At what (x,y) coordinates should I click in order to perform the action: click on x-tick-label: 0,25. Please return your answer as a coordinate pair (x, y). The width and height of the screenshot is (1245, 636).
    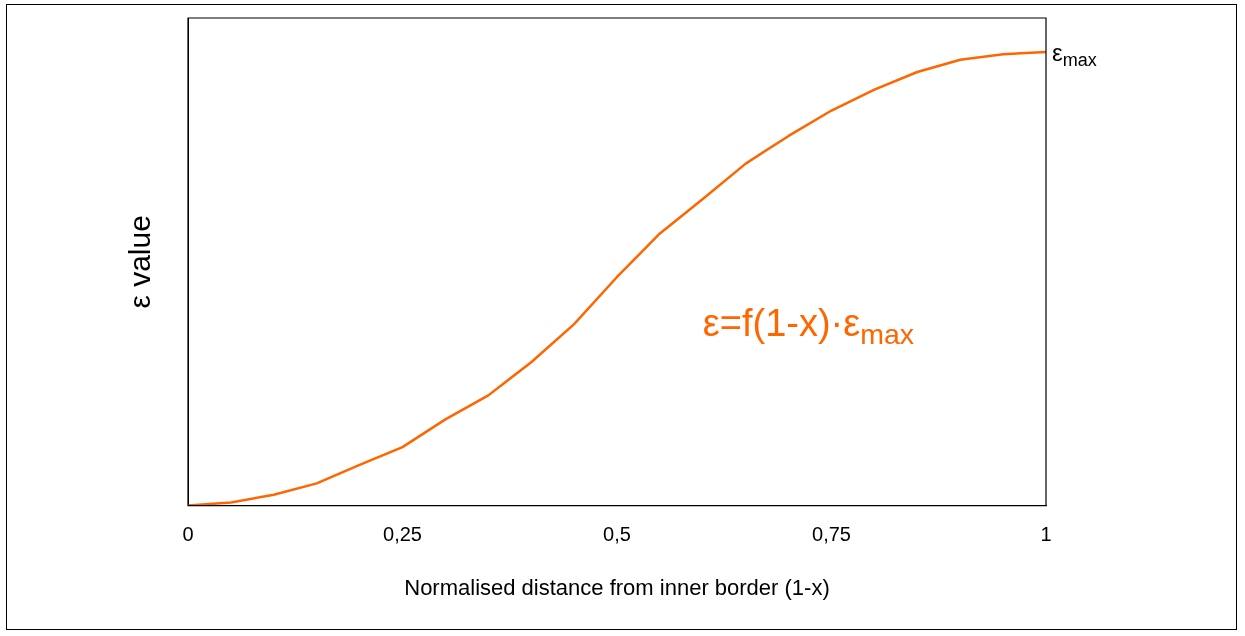
    Looking at the image, I should click on (402, 534).